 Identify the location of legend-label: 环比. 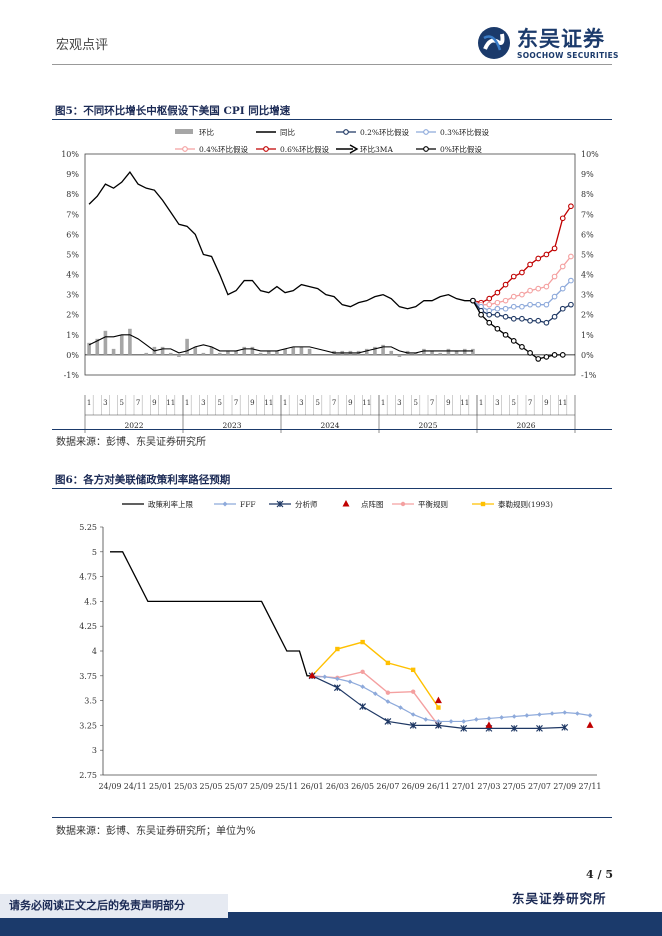
(206, 132).